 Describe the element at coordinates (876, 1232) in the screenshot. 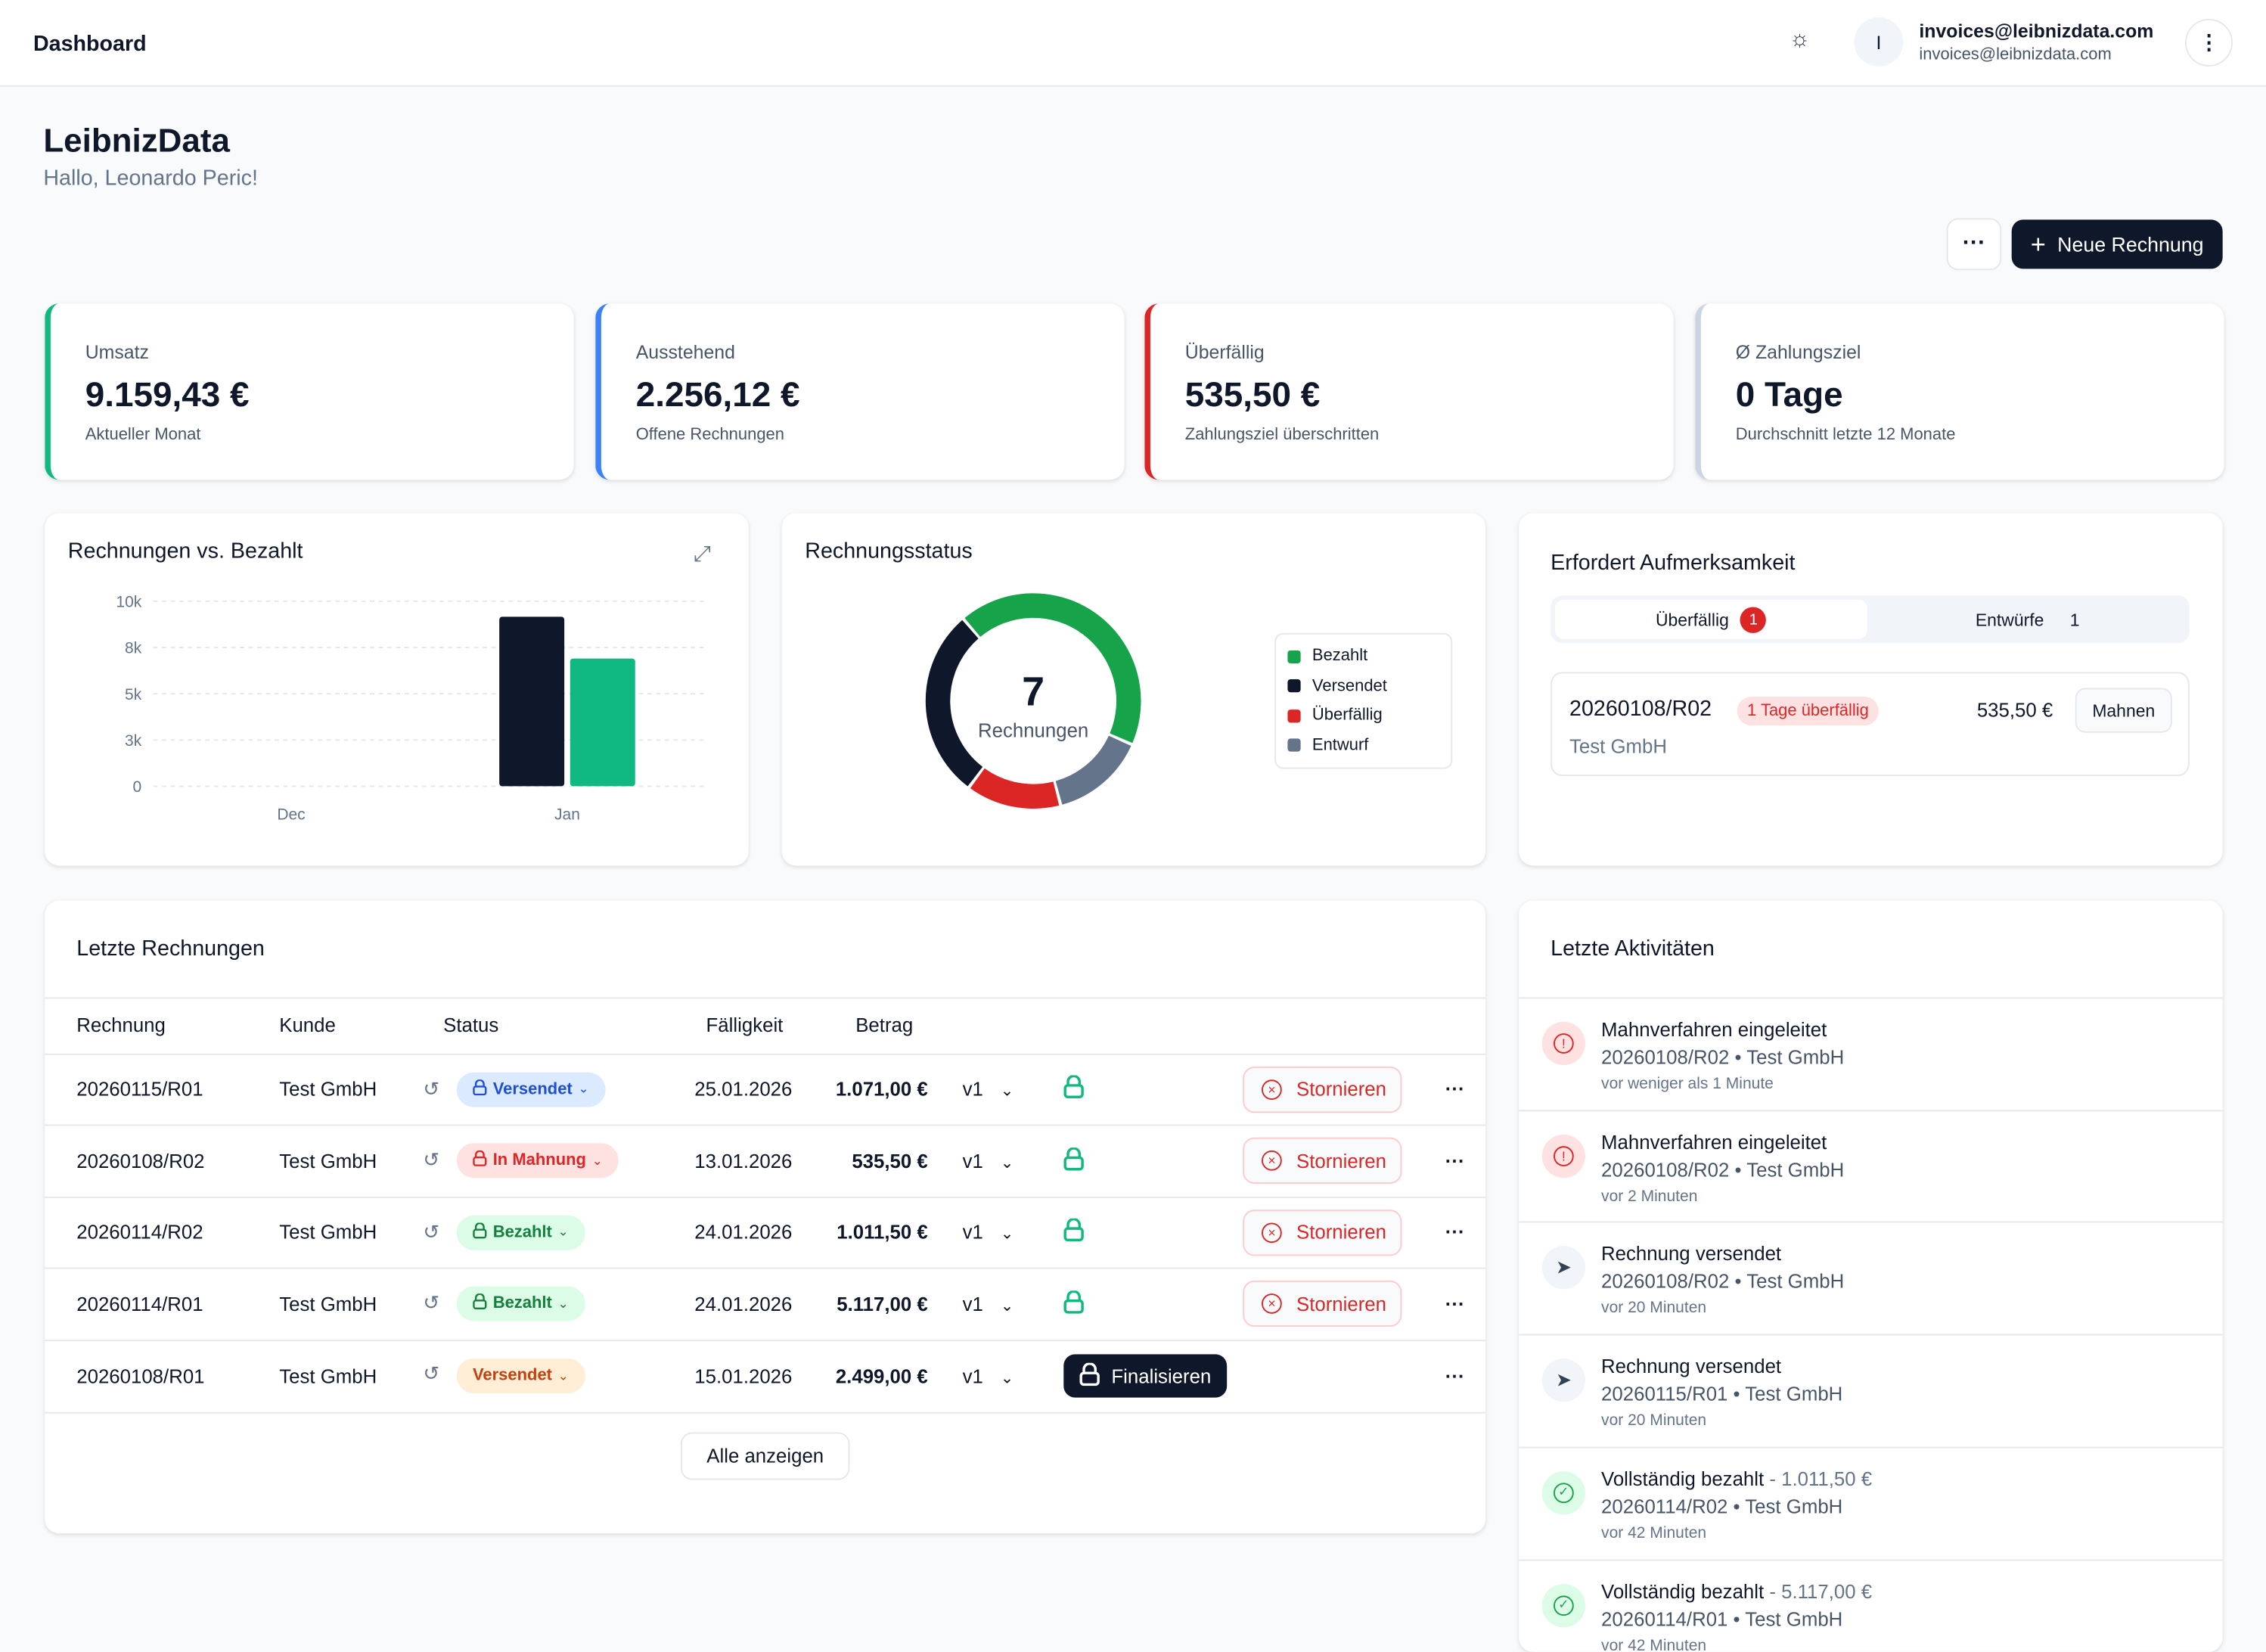

I see `amount: 1.011,50 €` at that location.